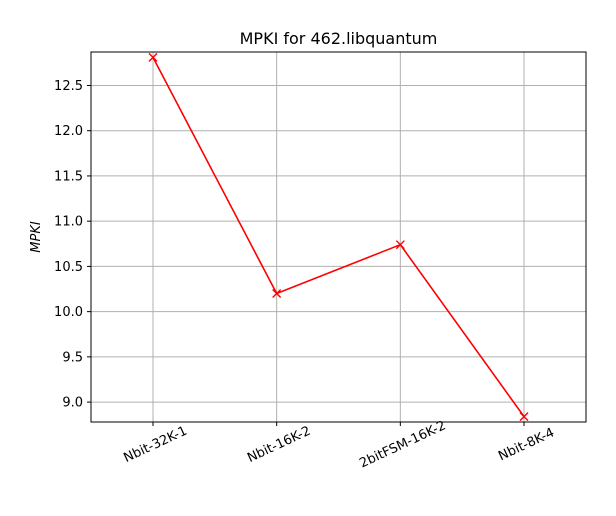 The image size is (616, 516). I want to click on y-tick-label: 11.5, so click(68, 176).